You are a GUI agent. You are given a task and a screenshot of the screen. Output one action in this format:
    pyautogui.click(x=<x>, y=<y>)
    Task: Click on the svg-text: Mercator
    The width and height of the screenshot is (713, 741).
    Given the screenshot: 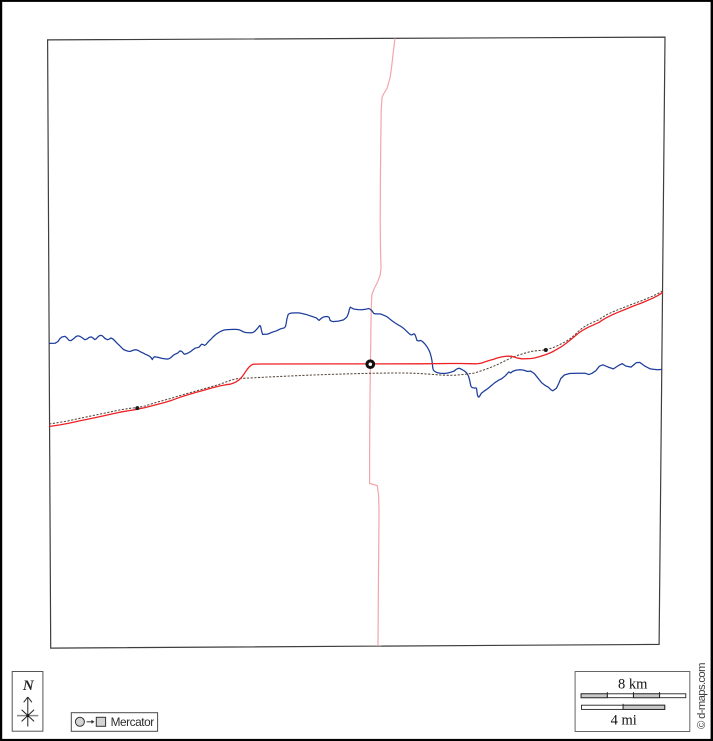 What is the action you would take?
    pyautogui.click(x=133, y=722)
    